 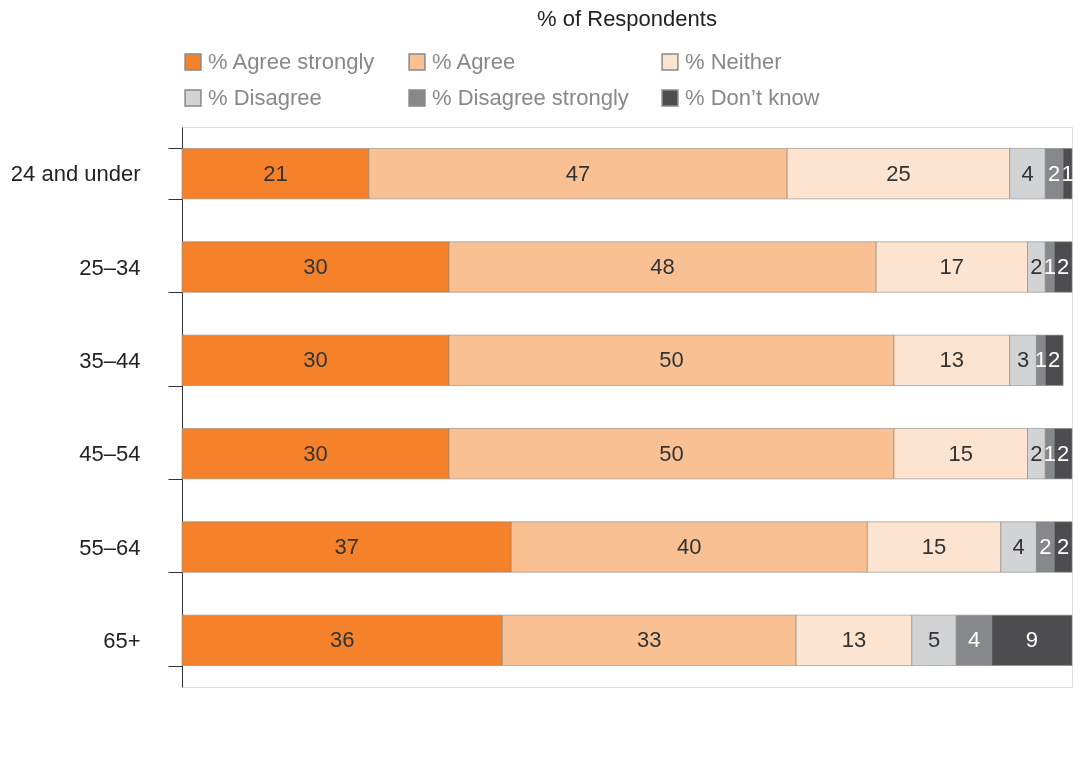 I want to click on data-label: 9, so click(x=1032, y=640).